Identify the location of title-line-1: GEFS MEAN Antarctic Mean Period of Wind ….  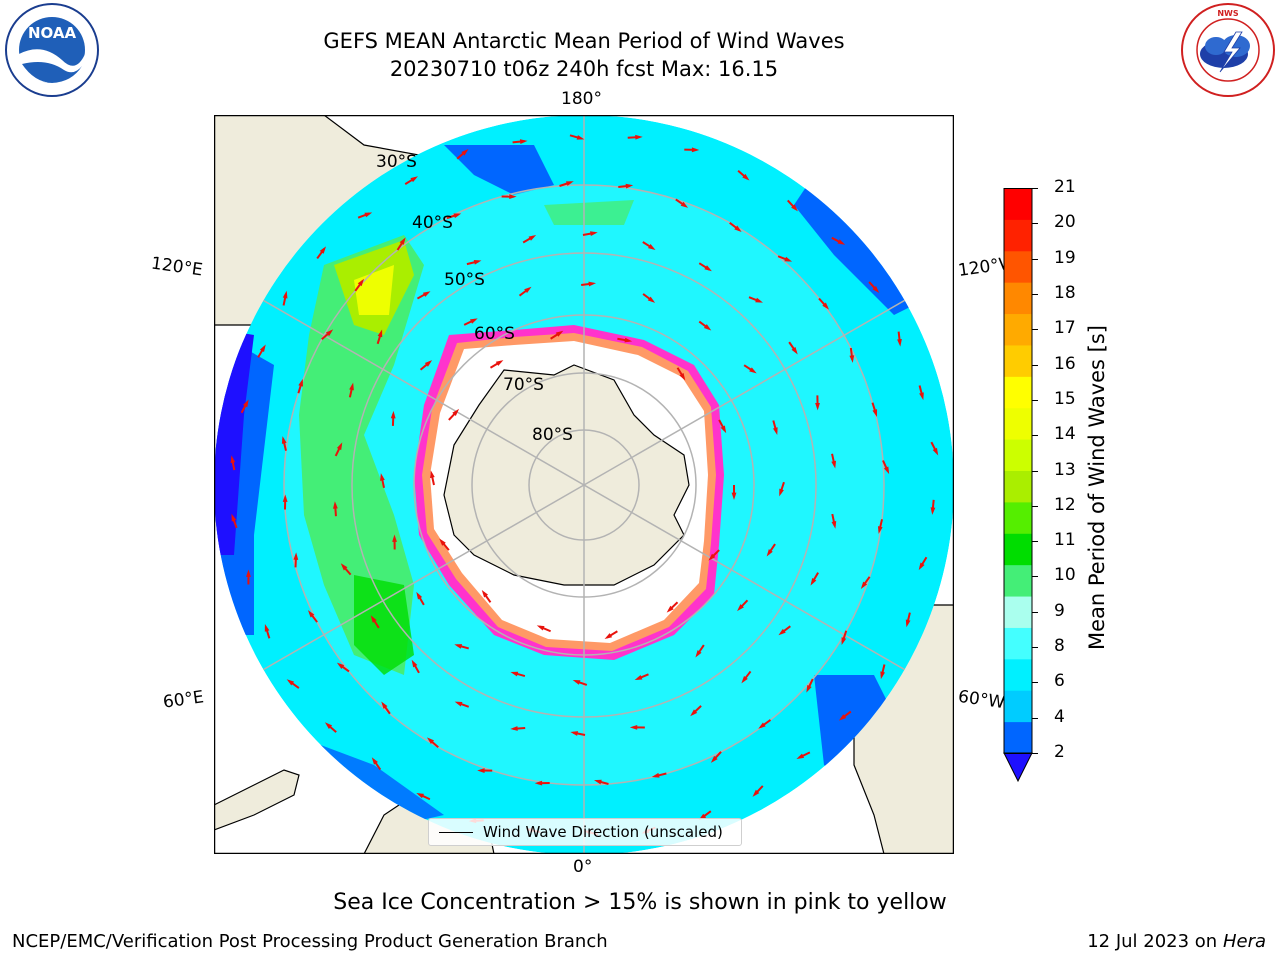
(584, 41).